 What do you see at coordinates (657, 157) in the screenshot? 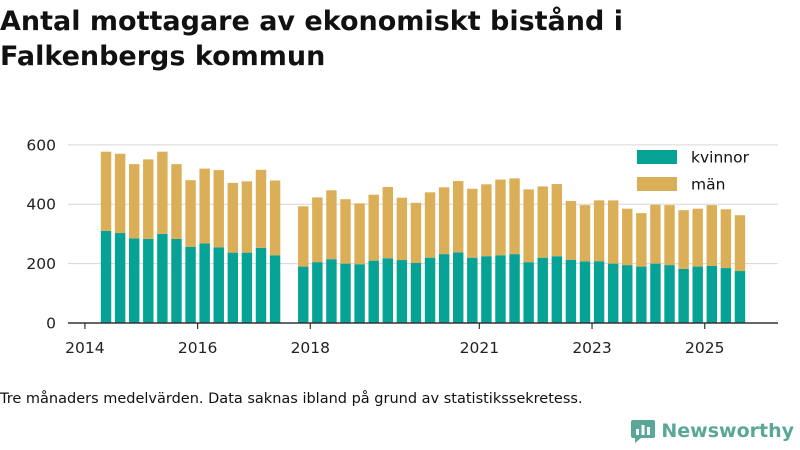
I see `legend-swatch-kvinnor` at bounding box center [657, 157].